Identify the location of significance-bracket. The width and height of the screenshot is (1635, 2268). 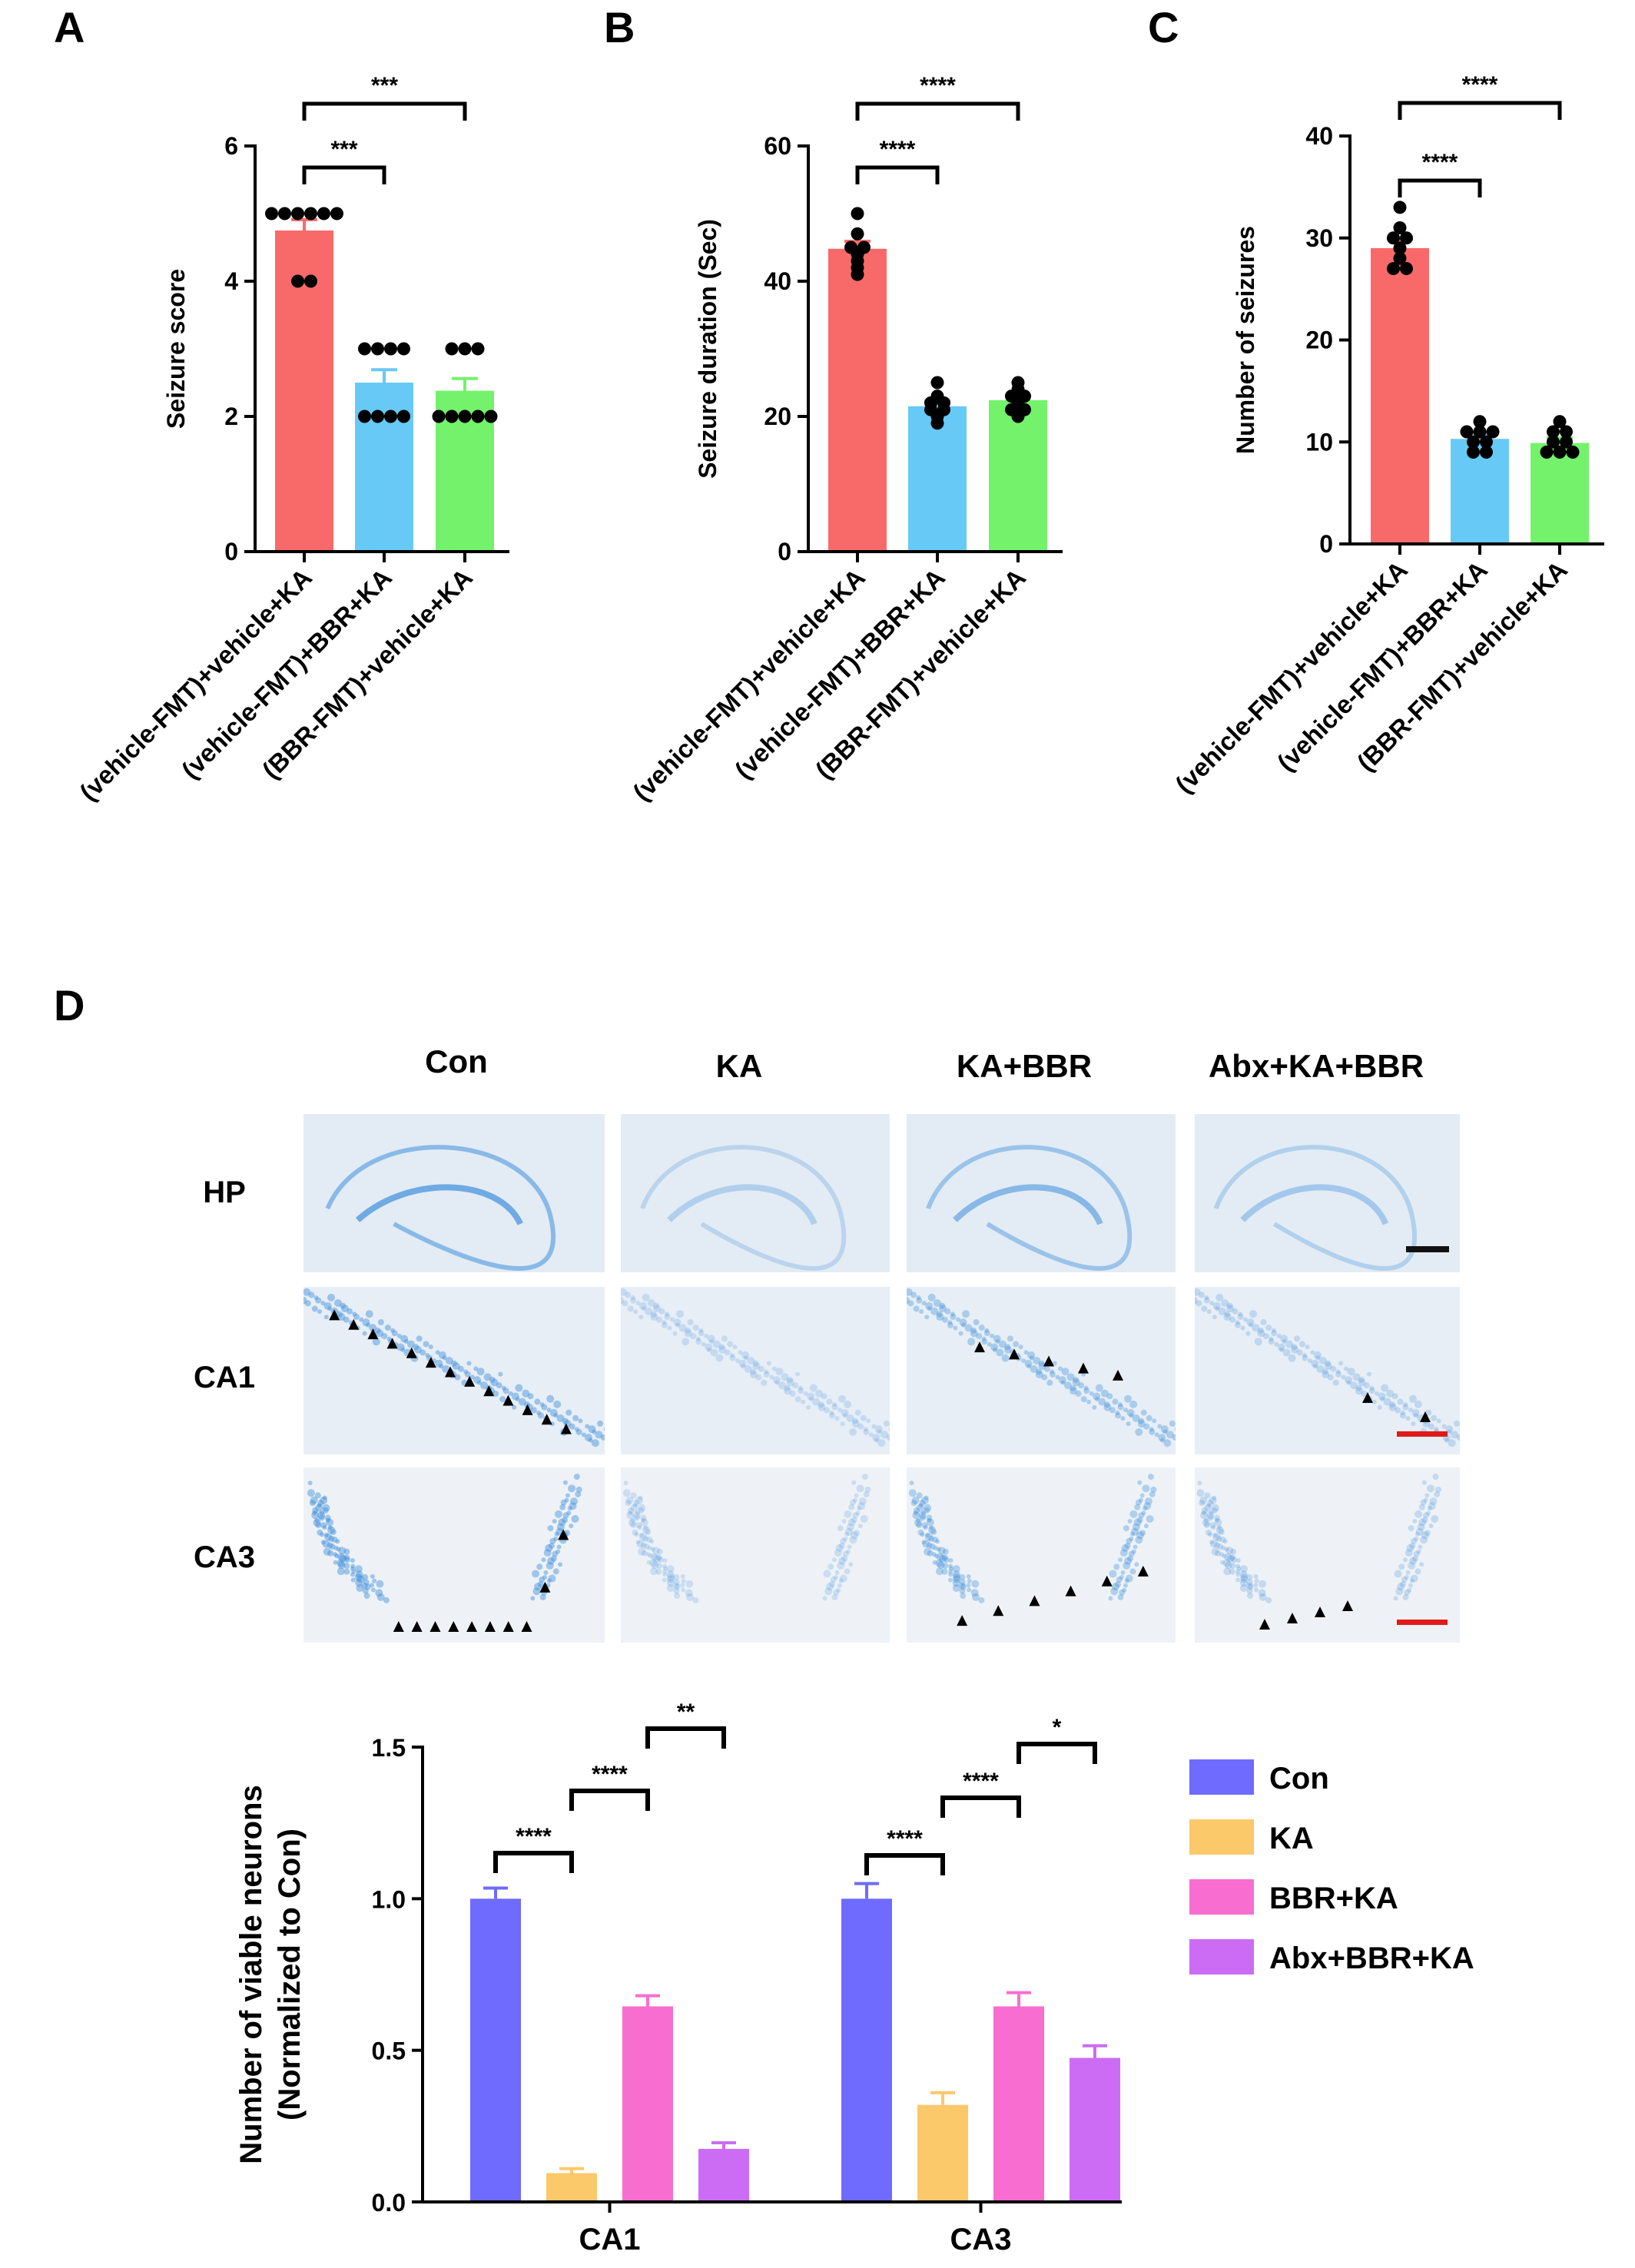
(937, 111).